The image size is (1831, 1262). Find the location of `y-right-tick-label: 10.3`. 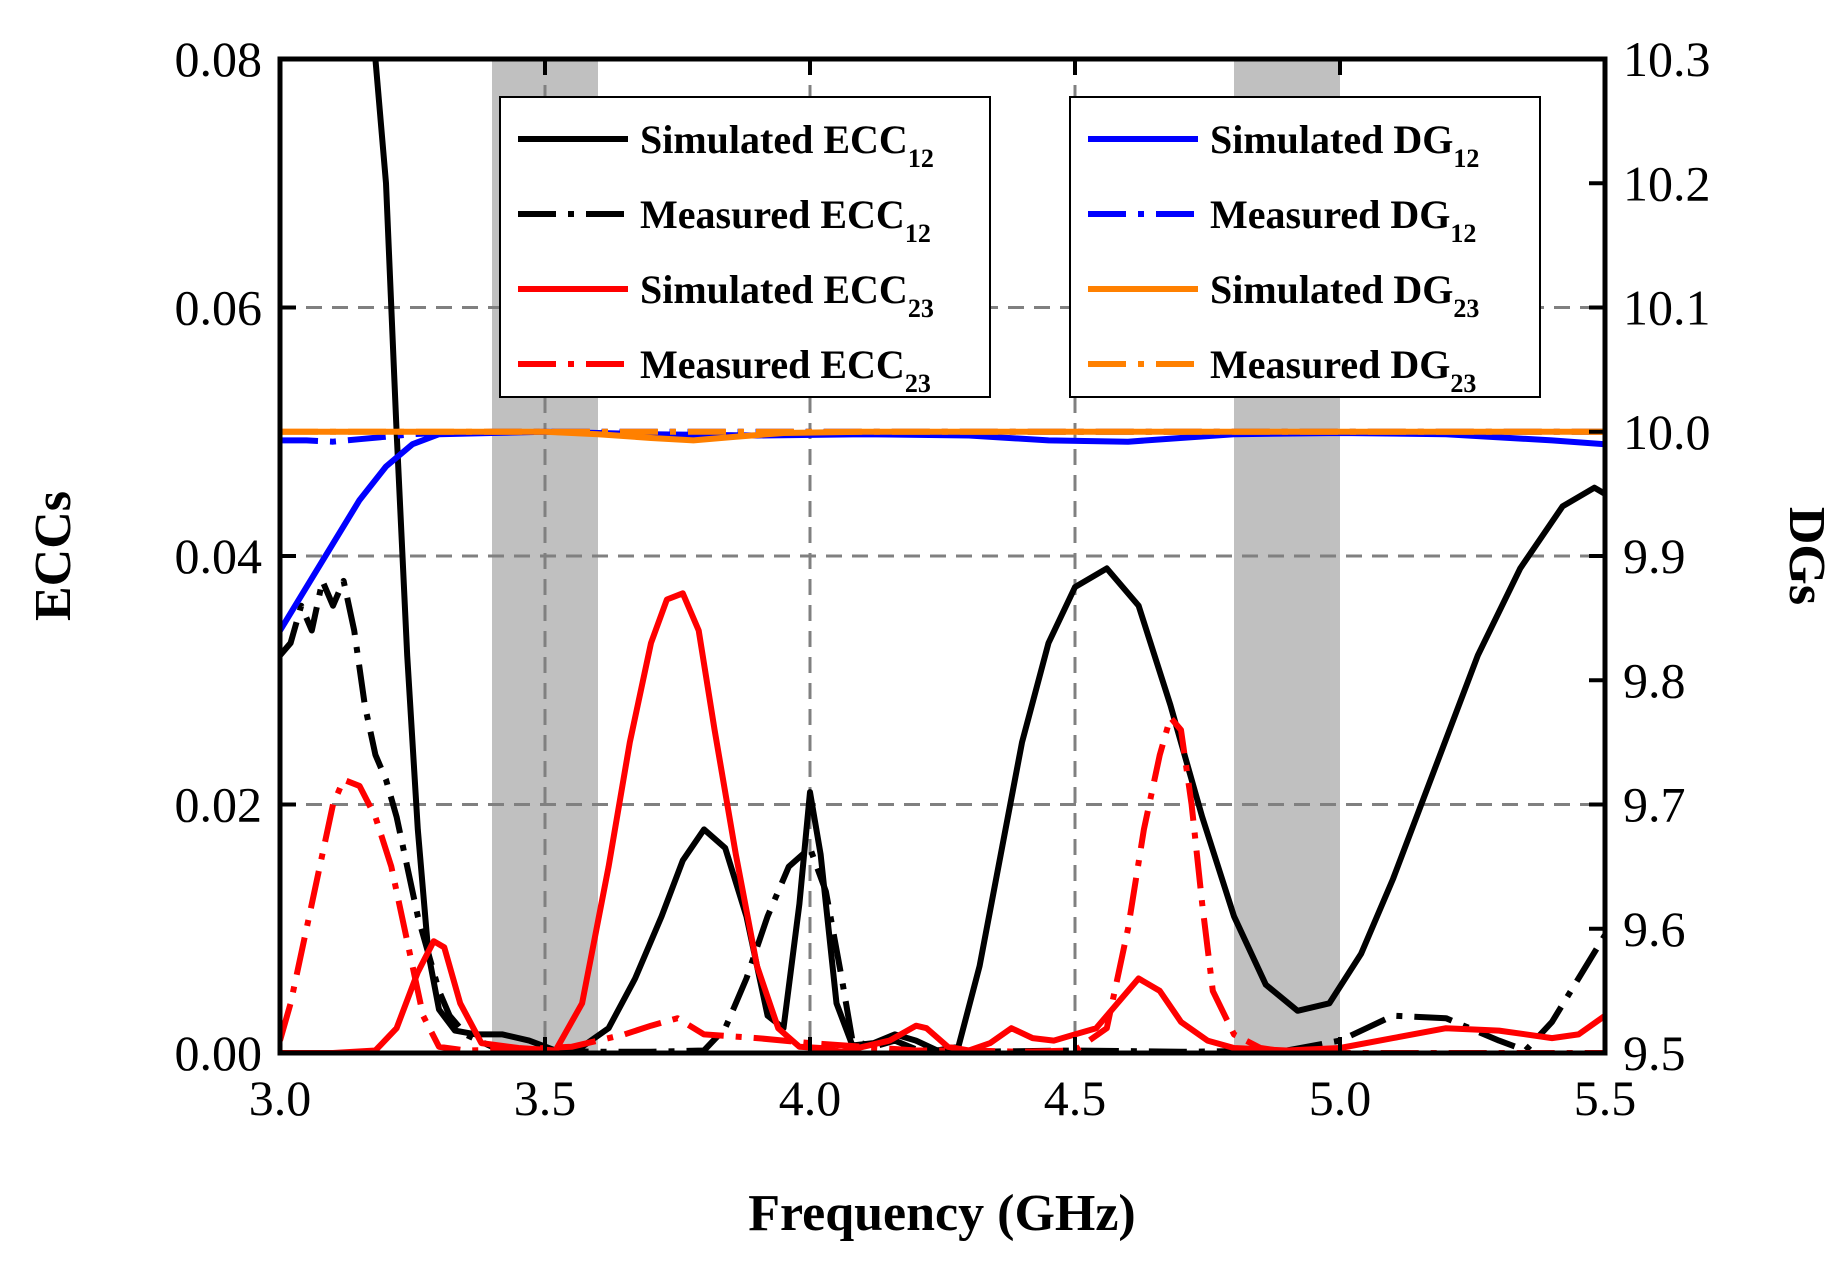

y-right-tick-label: 10.3 is located at coordinates (1667, 59).